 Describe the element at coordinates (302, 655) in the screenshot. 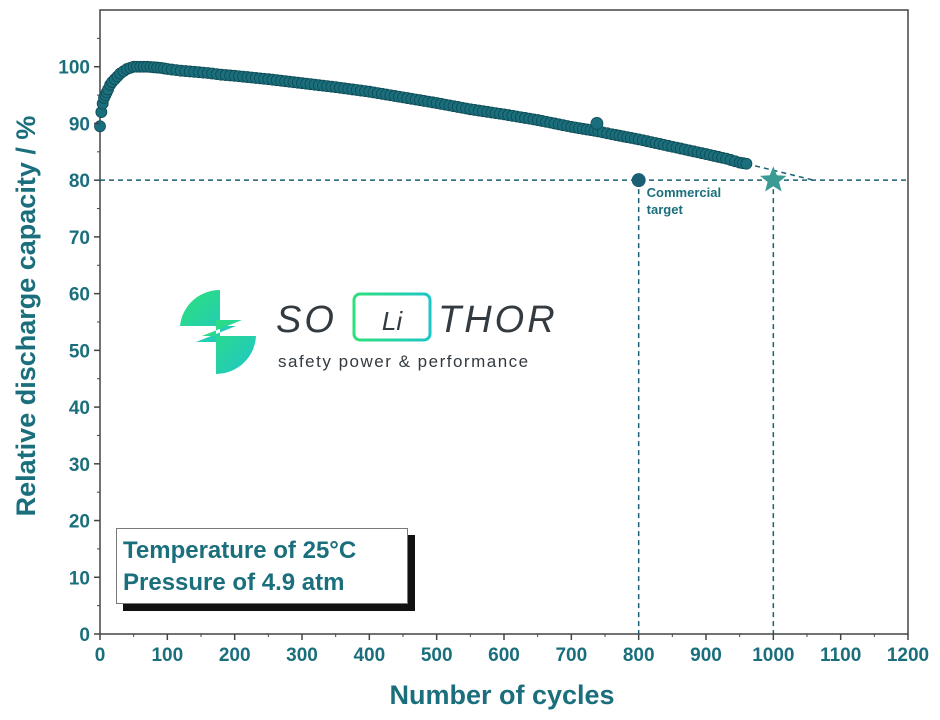

I see `x-tick-label: 300` at that location.